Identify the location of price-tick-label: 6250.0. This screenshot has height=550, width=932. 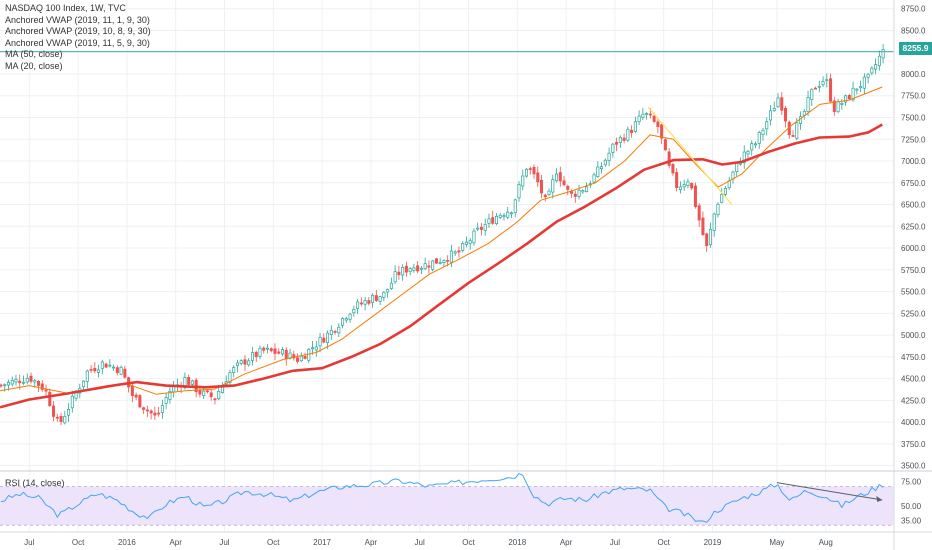
(913, 226).